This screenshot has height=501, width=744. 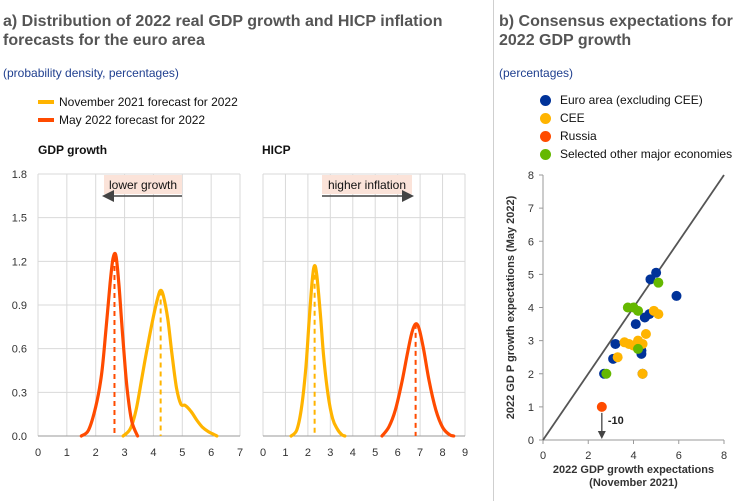 I want to click on y-tick-label: 0.9, so click(x=19, y=306).